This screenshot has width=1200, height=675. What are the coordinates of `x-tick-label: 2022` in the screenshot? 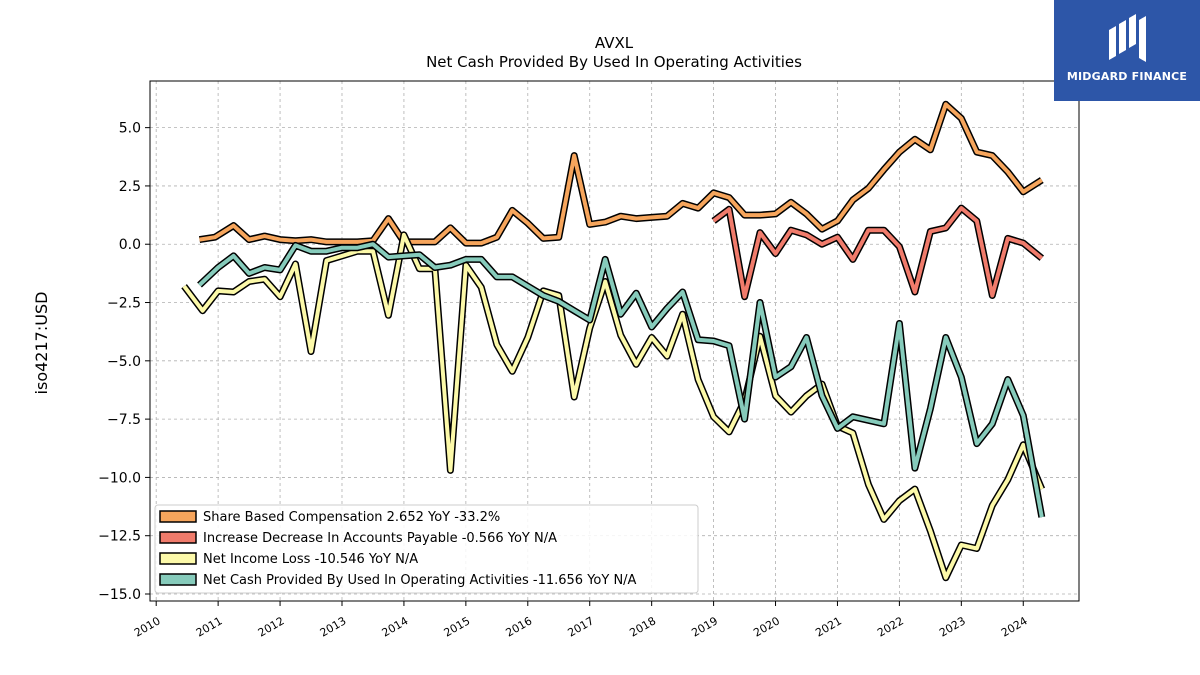 It's located at (890, 626).